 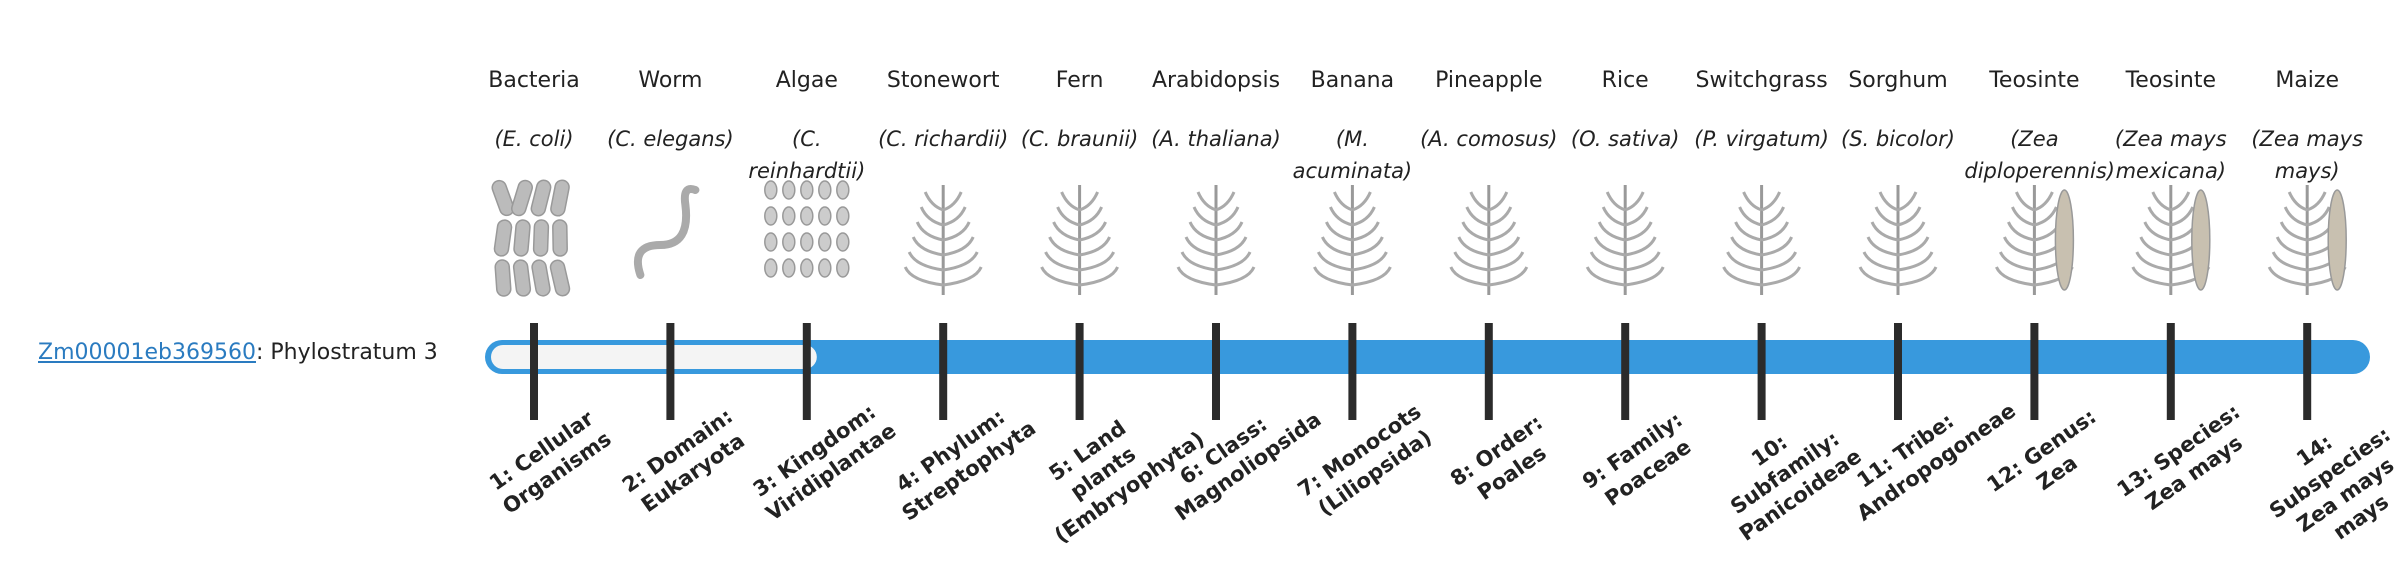 I want to click on taxon-species: (A. thaliana), so click(x=1216, y=139).